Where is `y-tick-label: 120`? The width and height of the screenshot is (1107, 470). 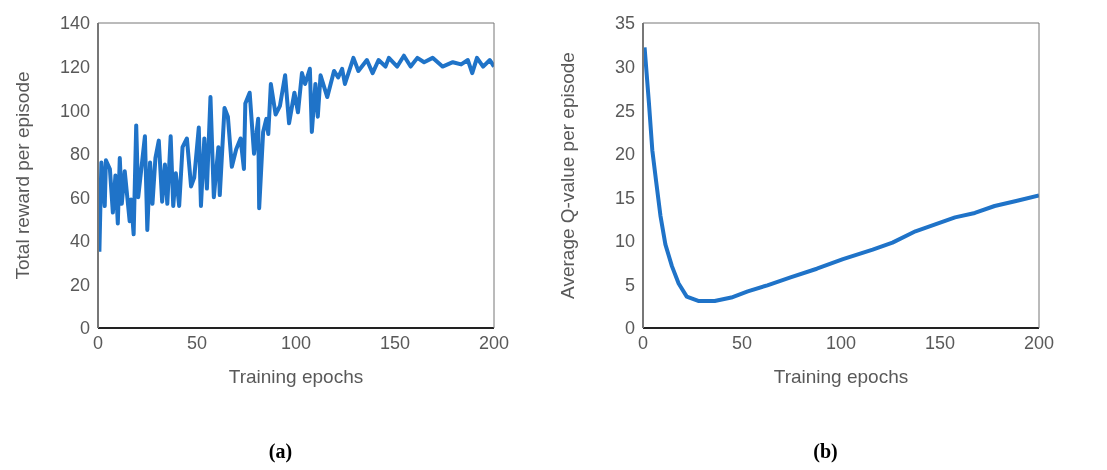
y-tick-label: 120 is located at coordinates (74, 66).